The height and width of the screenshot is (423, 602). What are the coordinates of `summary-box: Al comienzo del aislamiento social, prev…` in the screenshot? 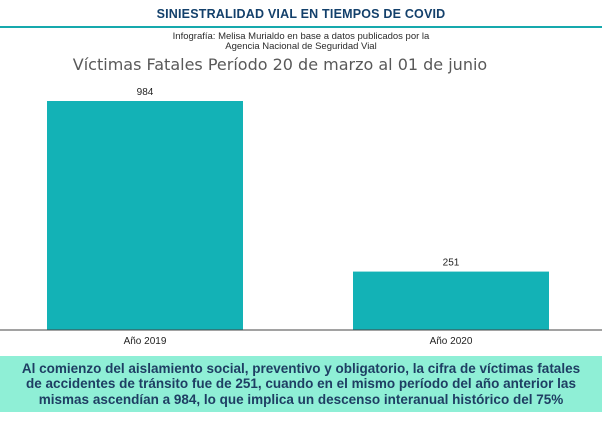 It's located at (301, 384).